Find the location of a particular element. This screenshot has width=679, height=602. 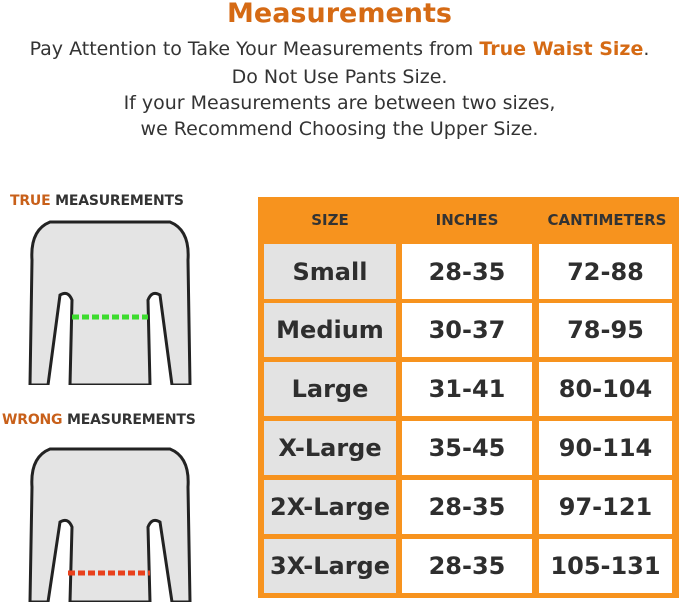

cell-centimeters: 72-88 is located at coordinates (605, 271).